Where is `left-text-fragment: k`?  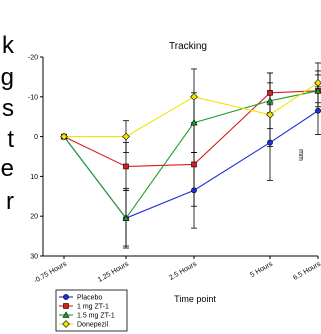
left-text-fragment: k is located at coordinates (8, 45).